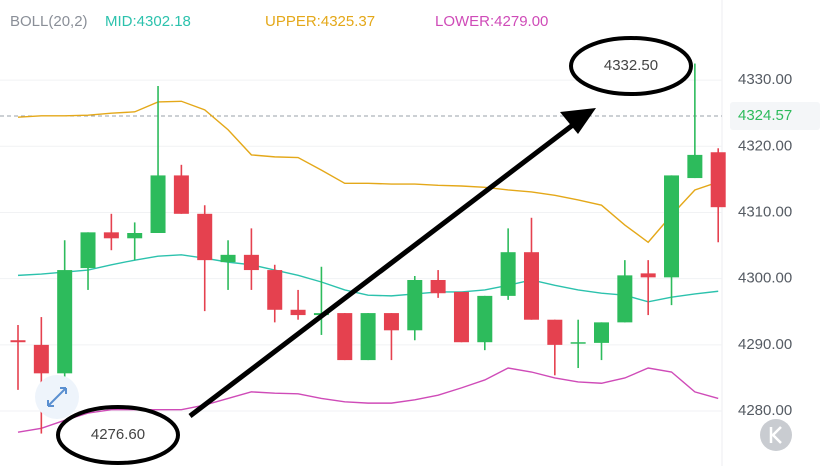 The height and width of the screenshot is (466, 829). I want to click on expand-icon, so click(57, 397).